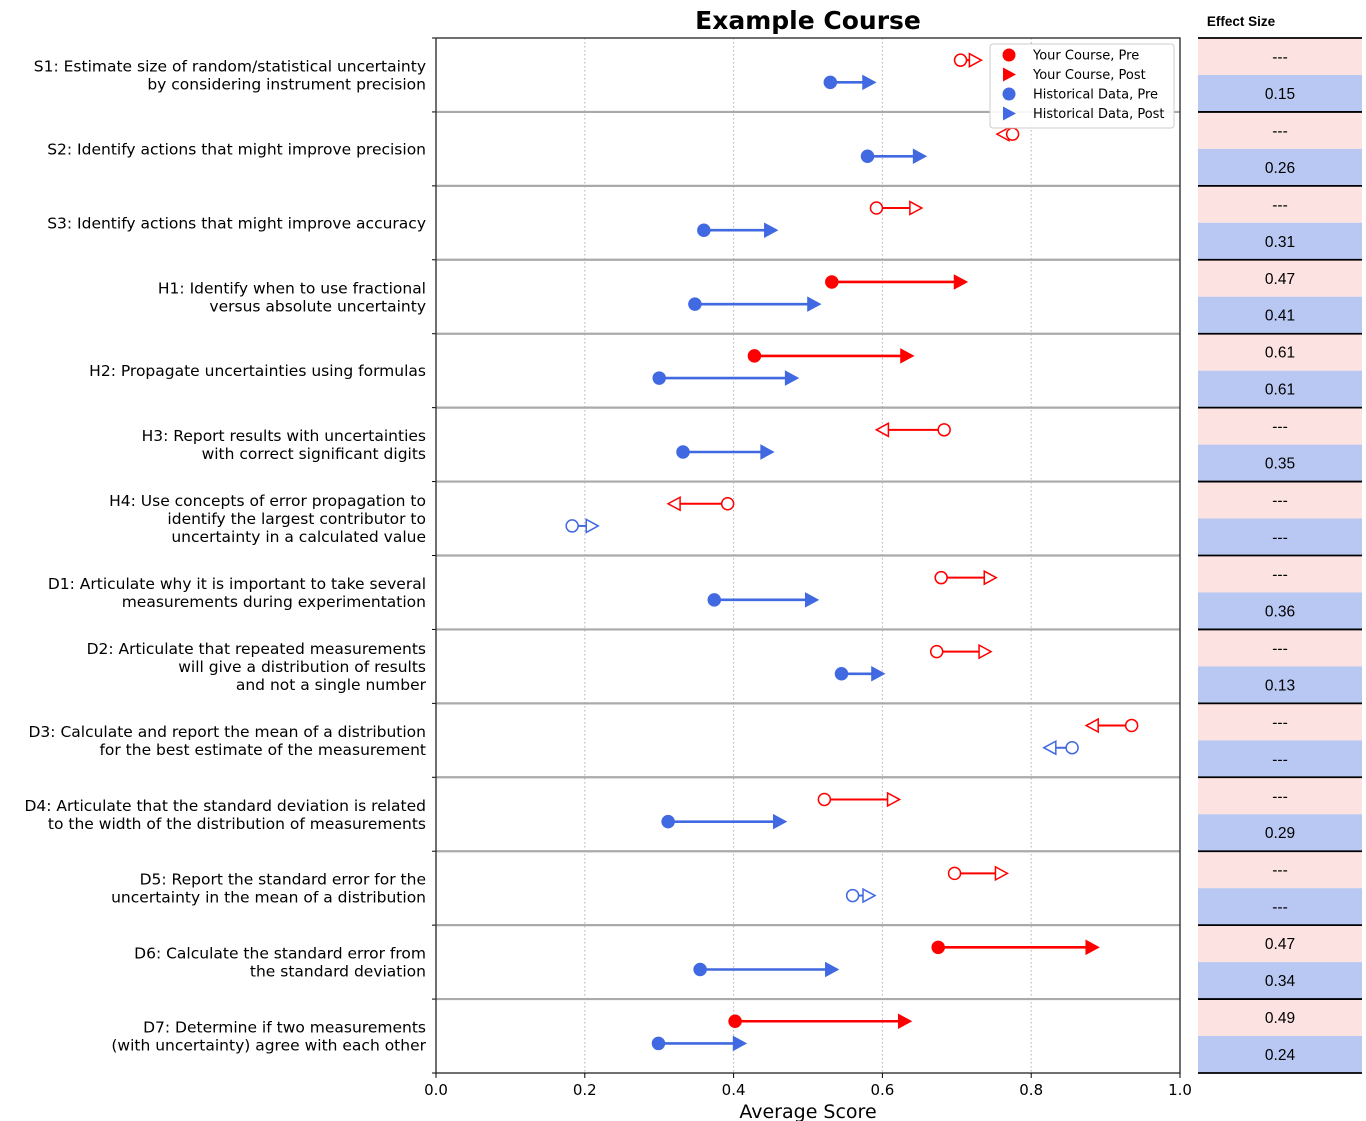 This screenshot has height=1121, width=1366. What do you see at coordinates (1280, 1018) in the screenshot?
I see `course-effect-size: 0.49` at bounding box center [1280, 1018].